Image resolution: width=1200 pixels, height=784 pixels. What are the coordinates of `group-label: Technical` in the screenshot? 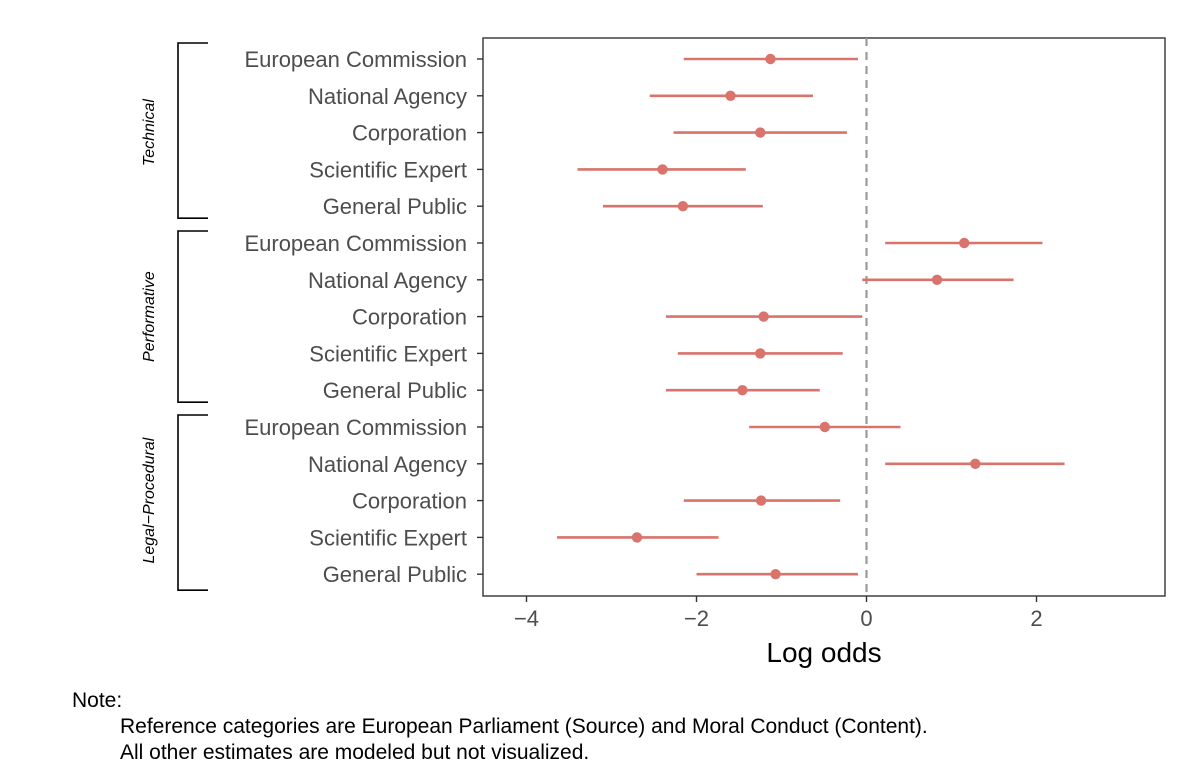 It's located at (149, 132).